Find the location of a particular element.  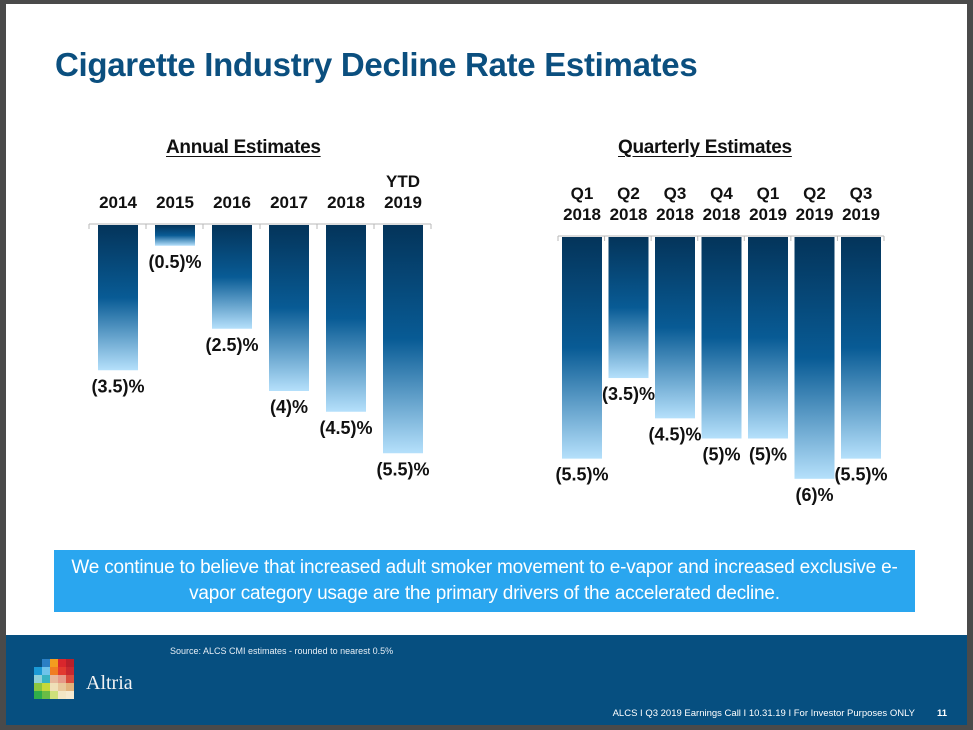

data-label: (2.5)% is located at coordinates (231, 345).